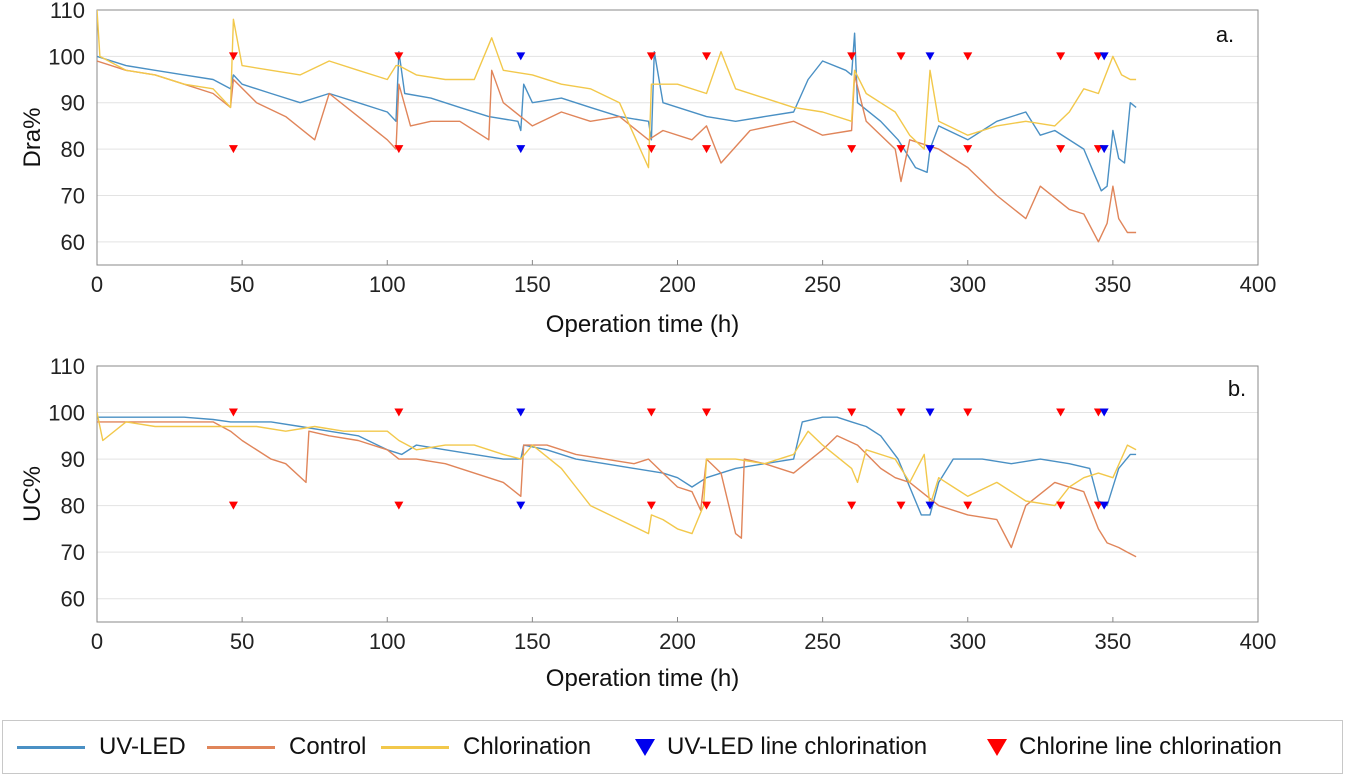 This screenshot has height=778, width=1347. I want to click on legend-swatch-chlorination, so click(415, 747).